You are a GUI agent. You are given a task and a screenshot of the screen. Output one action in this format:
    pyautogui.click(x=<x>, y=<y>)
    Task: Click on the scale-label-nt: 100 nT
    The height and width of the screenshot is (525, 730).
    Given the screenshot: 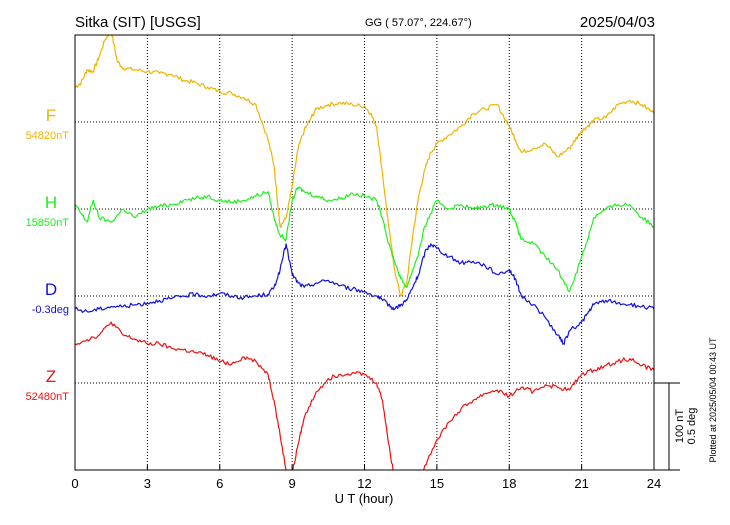 What is the action you would take?
    pyautogui.click(x=680, y=426)
    